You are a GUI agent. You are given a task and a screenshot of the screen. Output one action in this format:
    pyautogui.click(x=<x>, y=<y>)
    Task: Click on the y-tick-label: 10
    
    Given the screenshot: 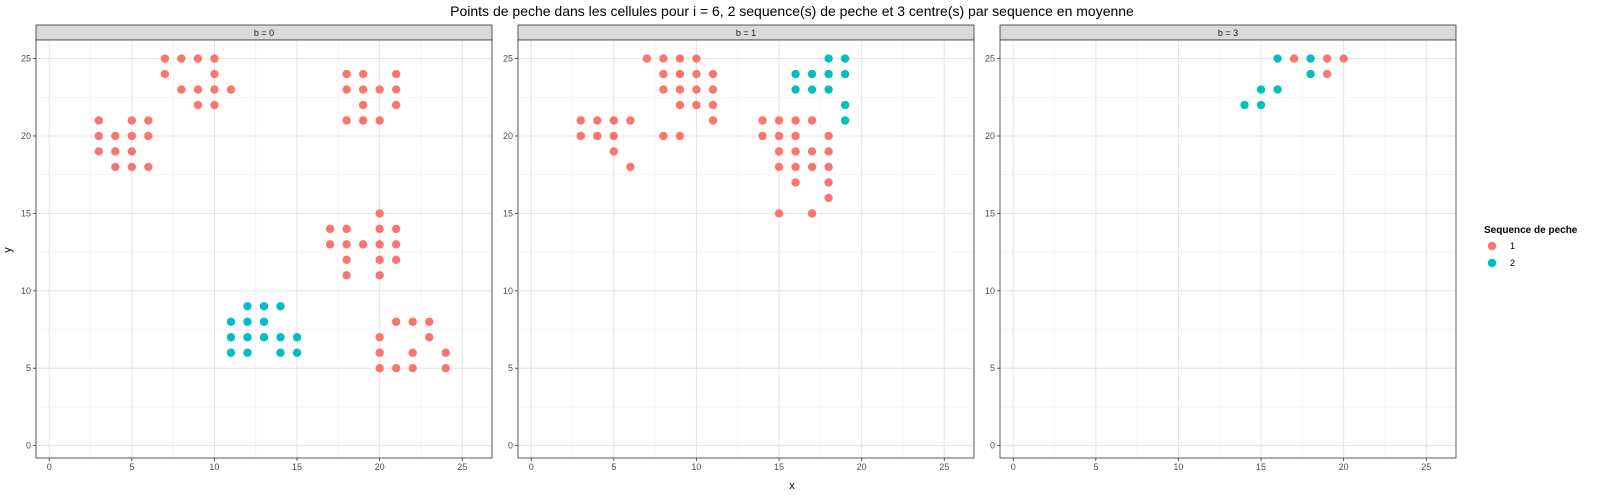 What is the action you would take?
    pyautogui.click(x=990, y=291)
    